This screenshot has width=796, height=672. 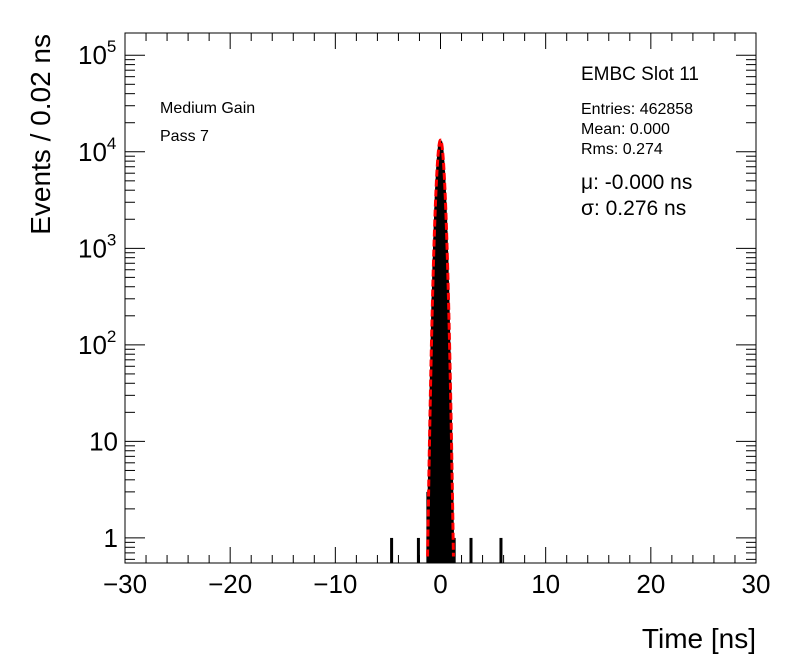 I want to click on fit-sigma: σ: 0.276 ns, so click(x=633, y=208).